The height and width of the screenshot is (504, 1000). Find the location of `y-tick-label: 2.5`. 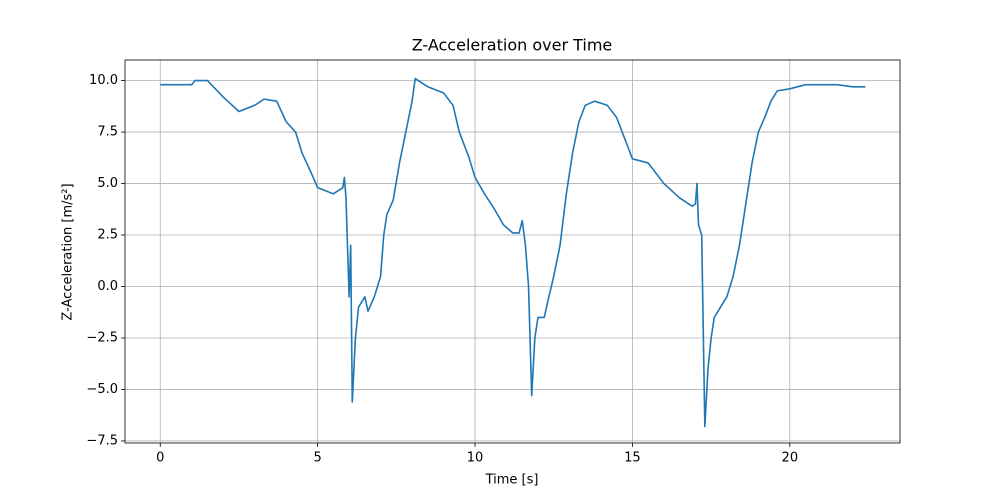

y-tick-label: 2.5 is located at coordinates (107, 235).